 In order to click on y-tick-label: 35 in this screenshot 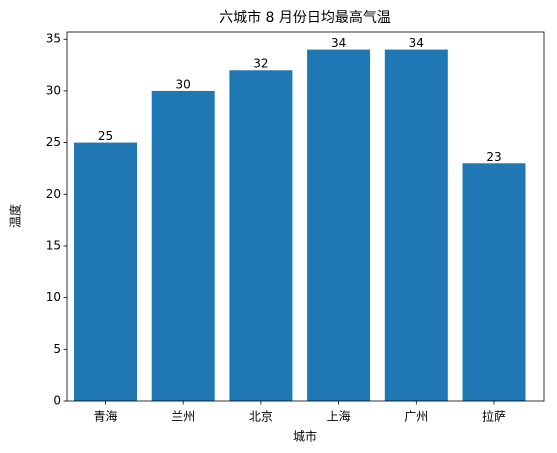, I will do `click(53, 39)`.